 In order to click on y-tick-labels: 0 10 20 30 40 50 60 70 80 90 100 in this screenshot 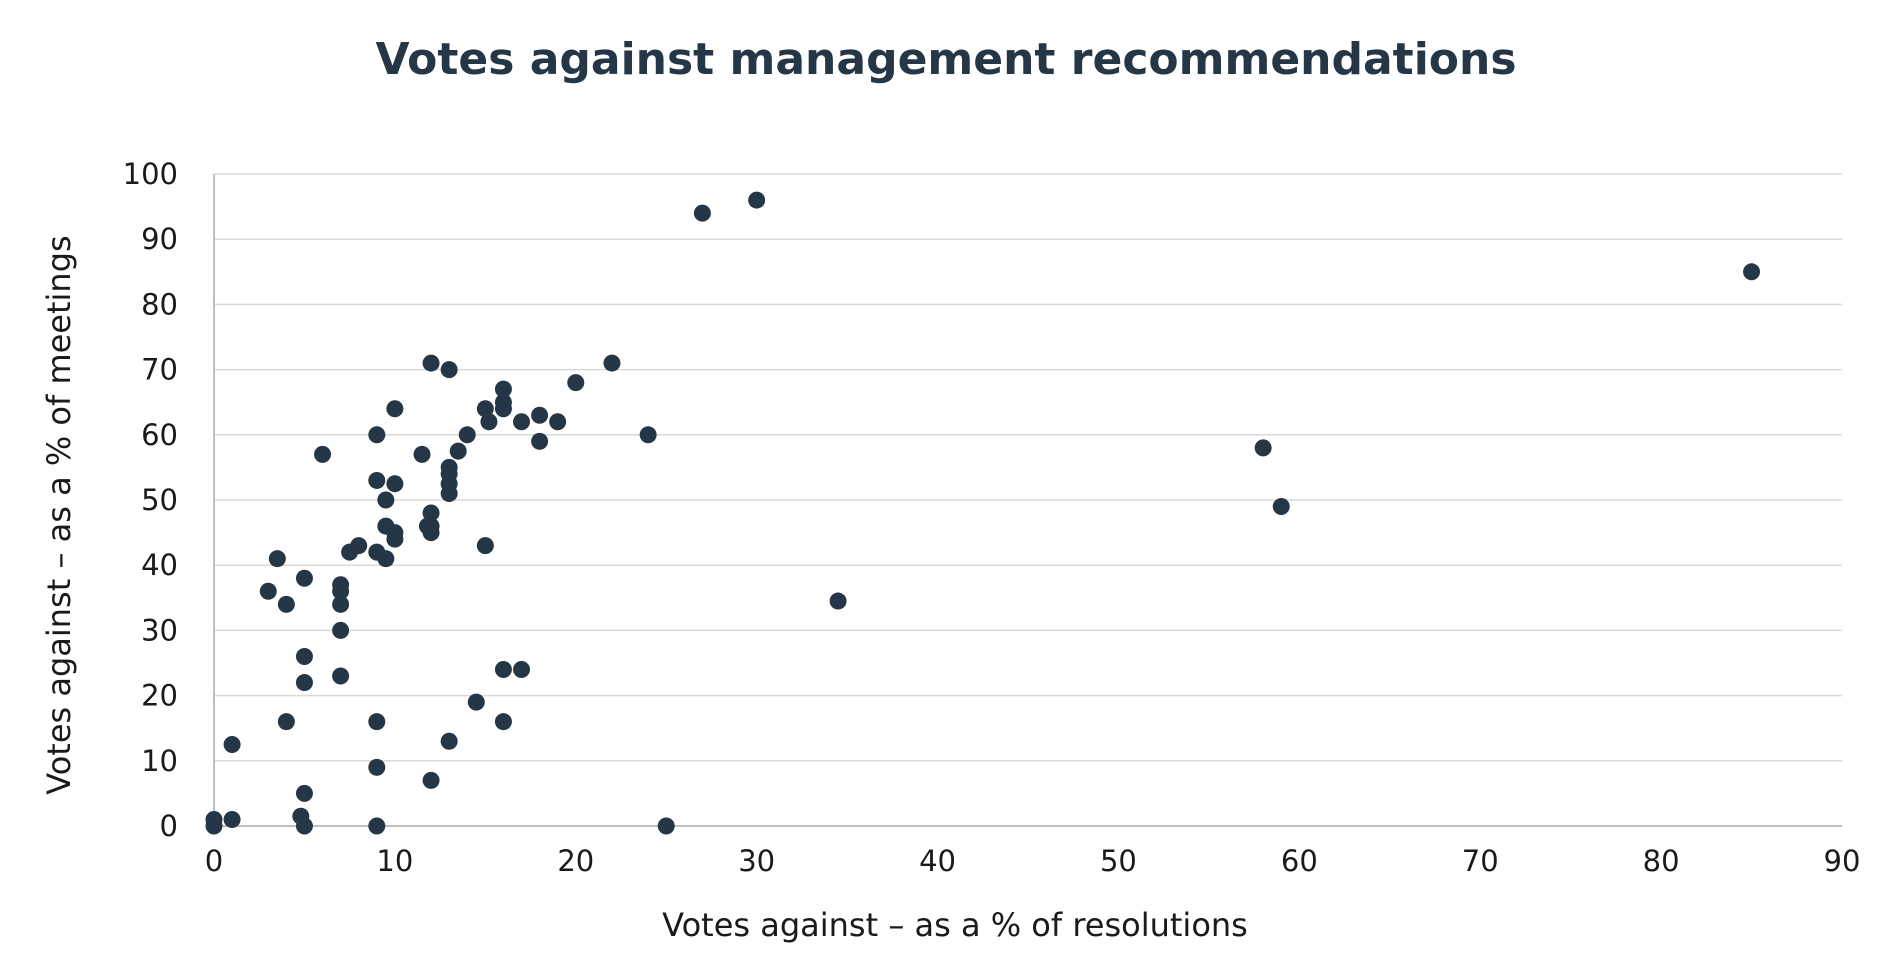, I will do `click(150, 500)`.